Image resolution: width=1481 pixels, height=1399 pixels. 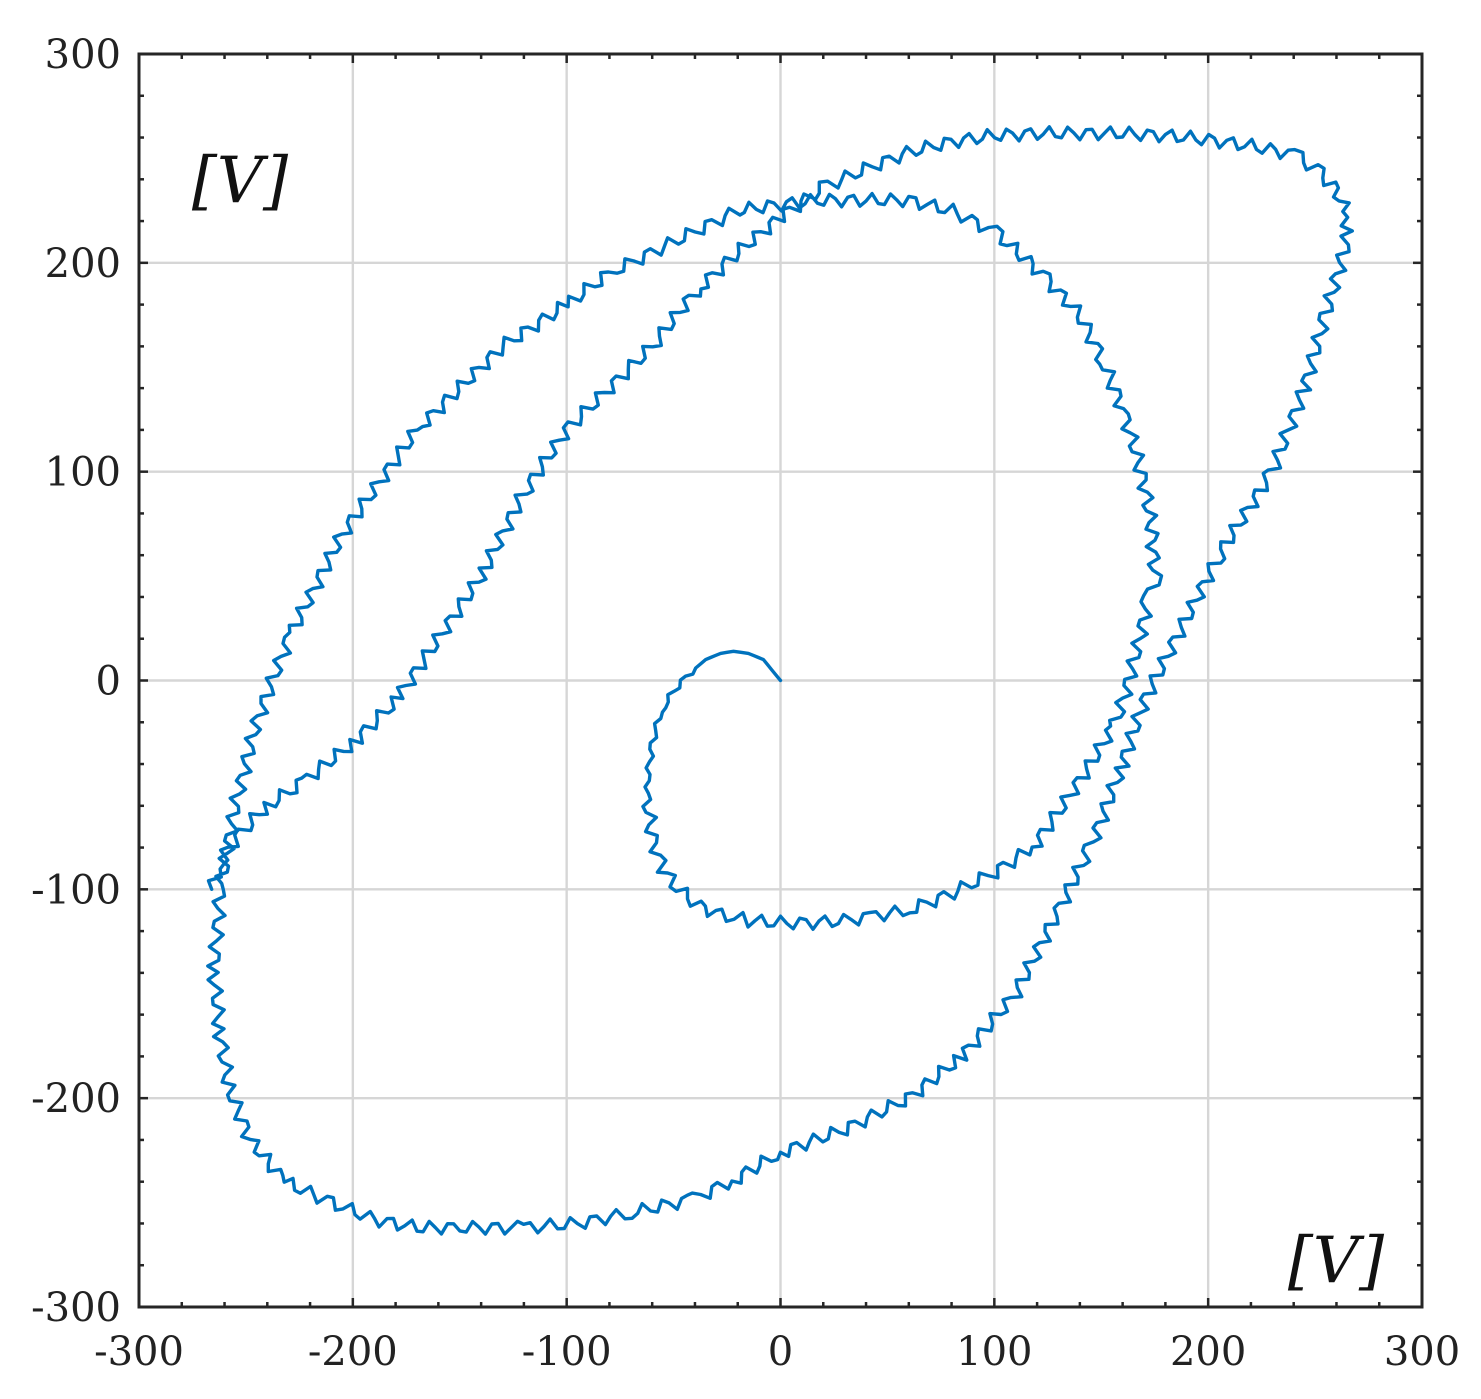 I want to click on y-tick-label: -200, so click(x=76, y=1099).